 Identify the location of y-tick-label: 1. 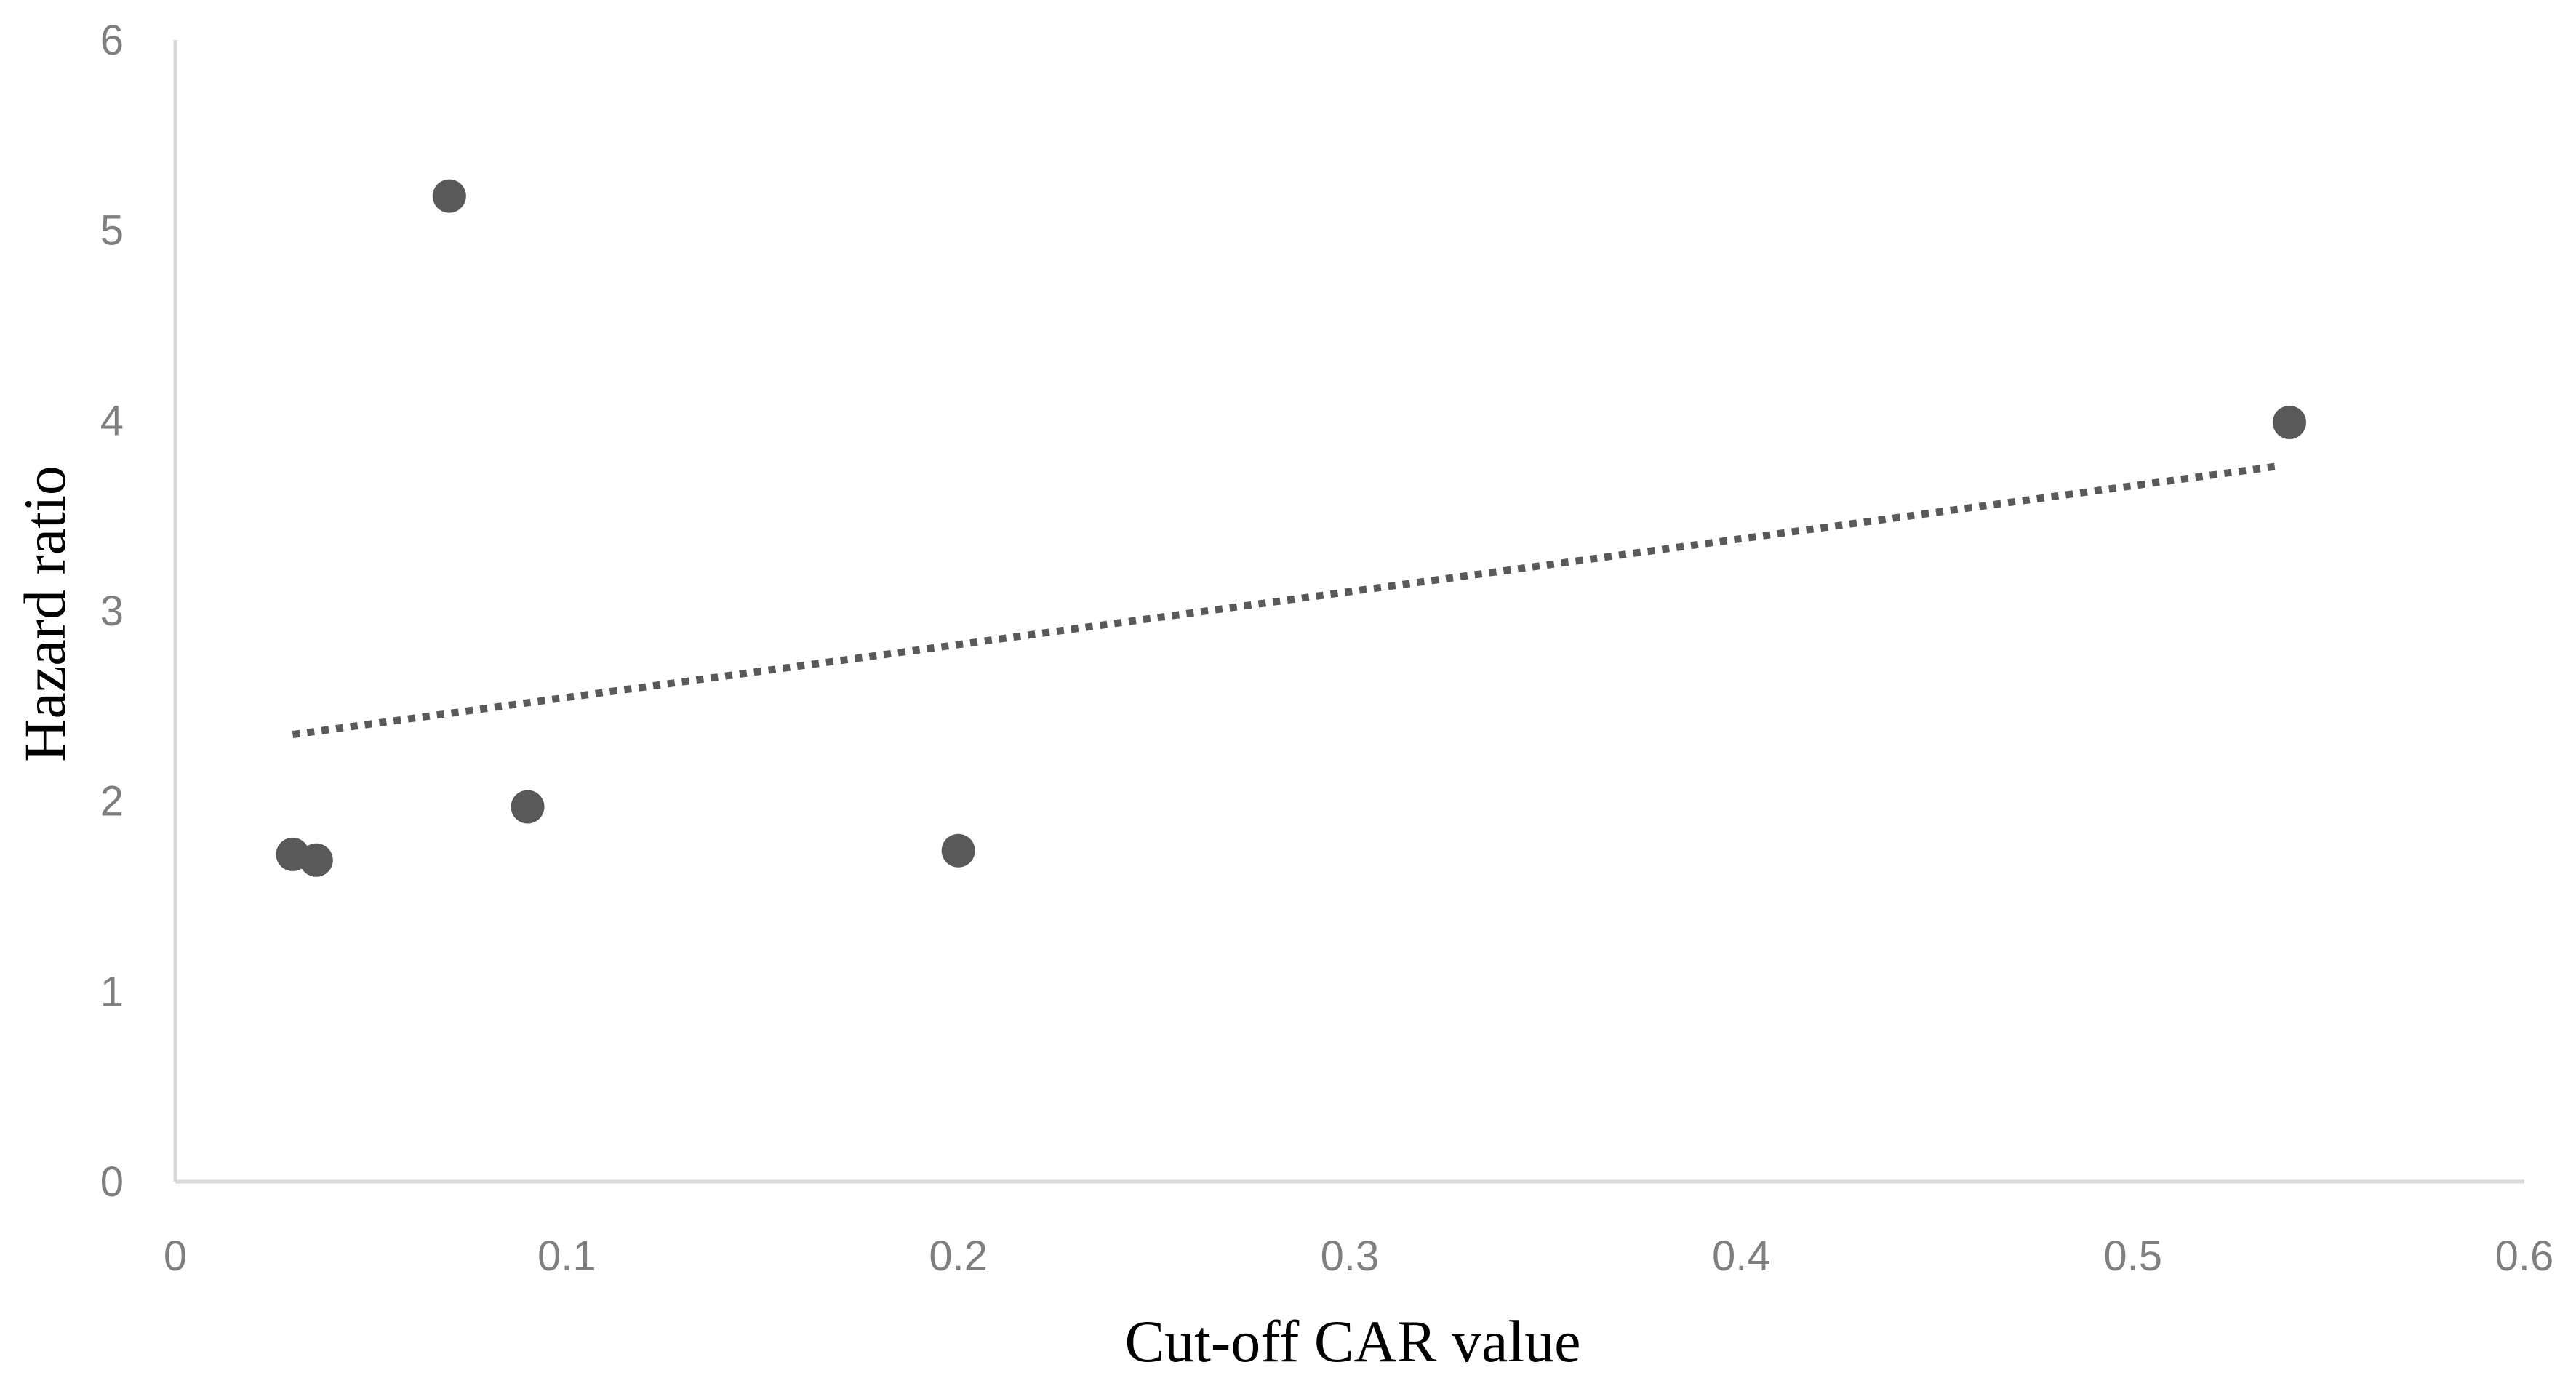
(112, 992).